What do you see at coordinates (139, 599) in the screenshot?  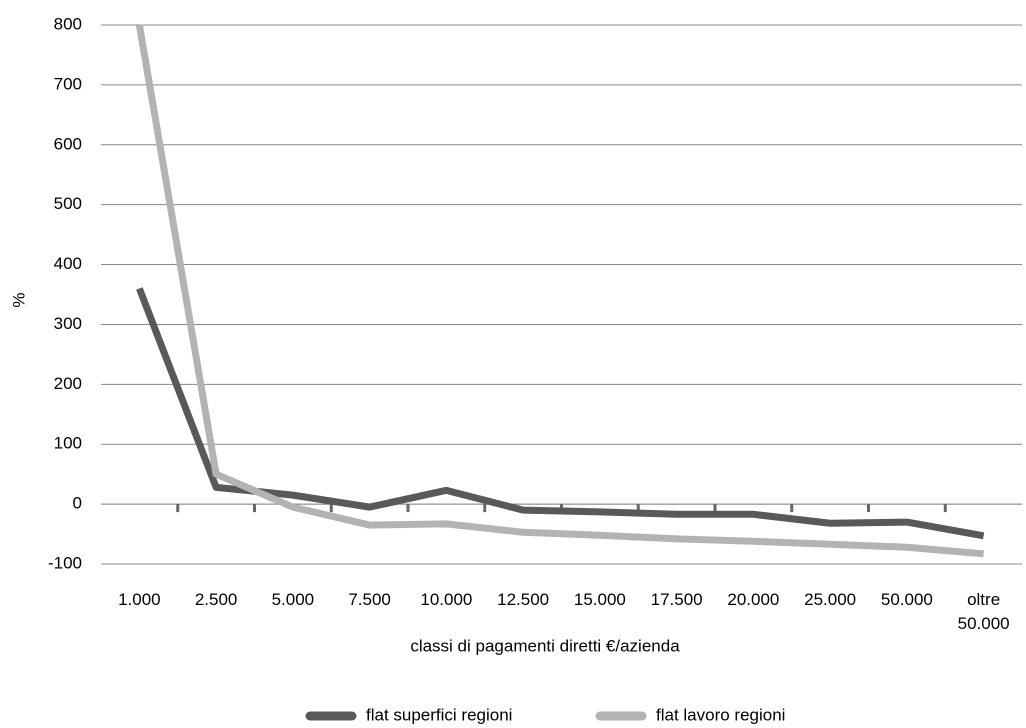 I see `x-tick-label: 1.000` at bounding box center [139, 599].